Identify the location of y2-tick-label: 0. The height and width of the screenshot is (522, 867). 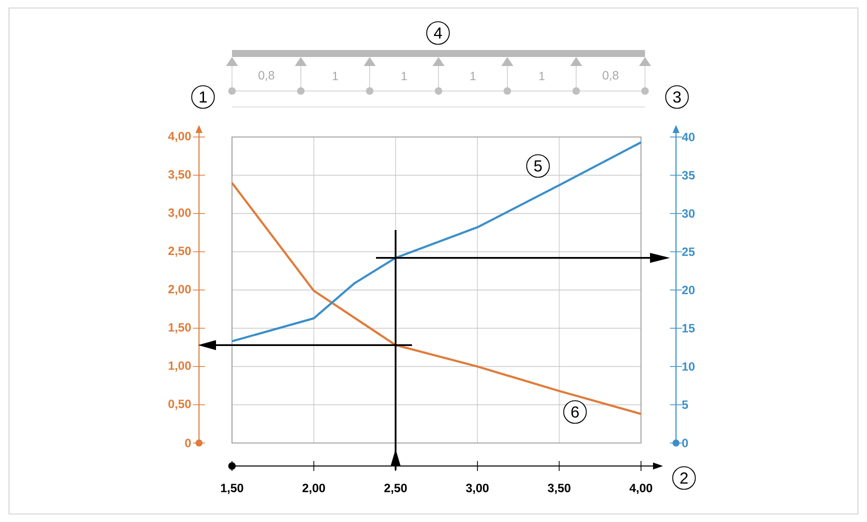
(685, 443).